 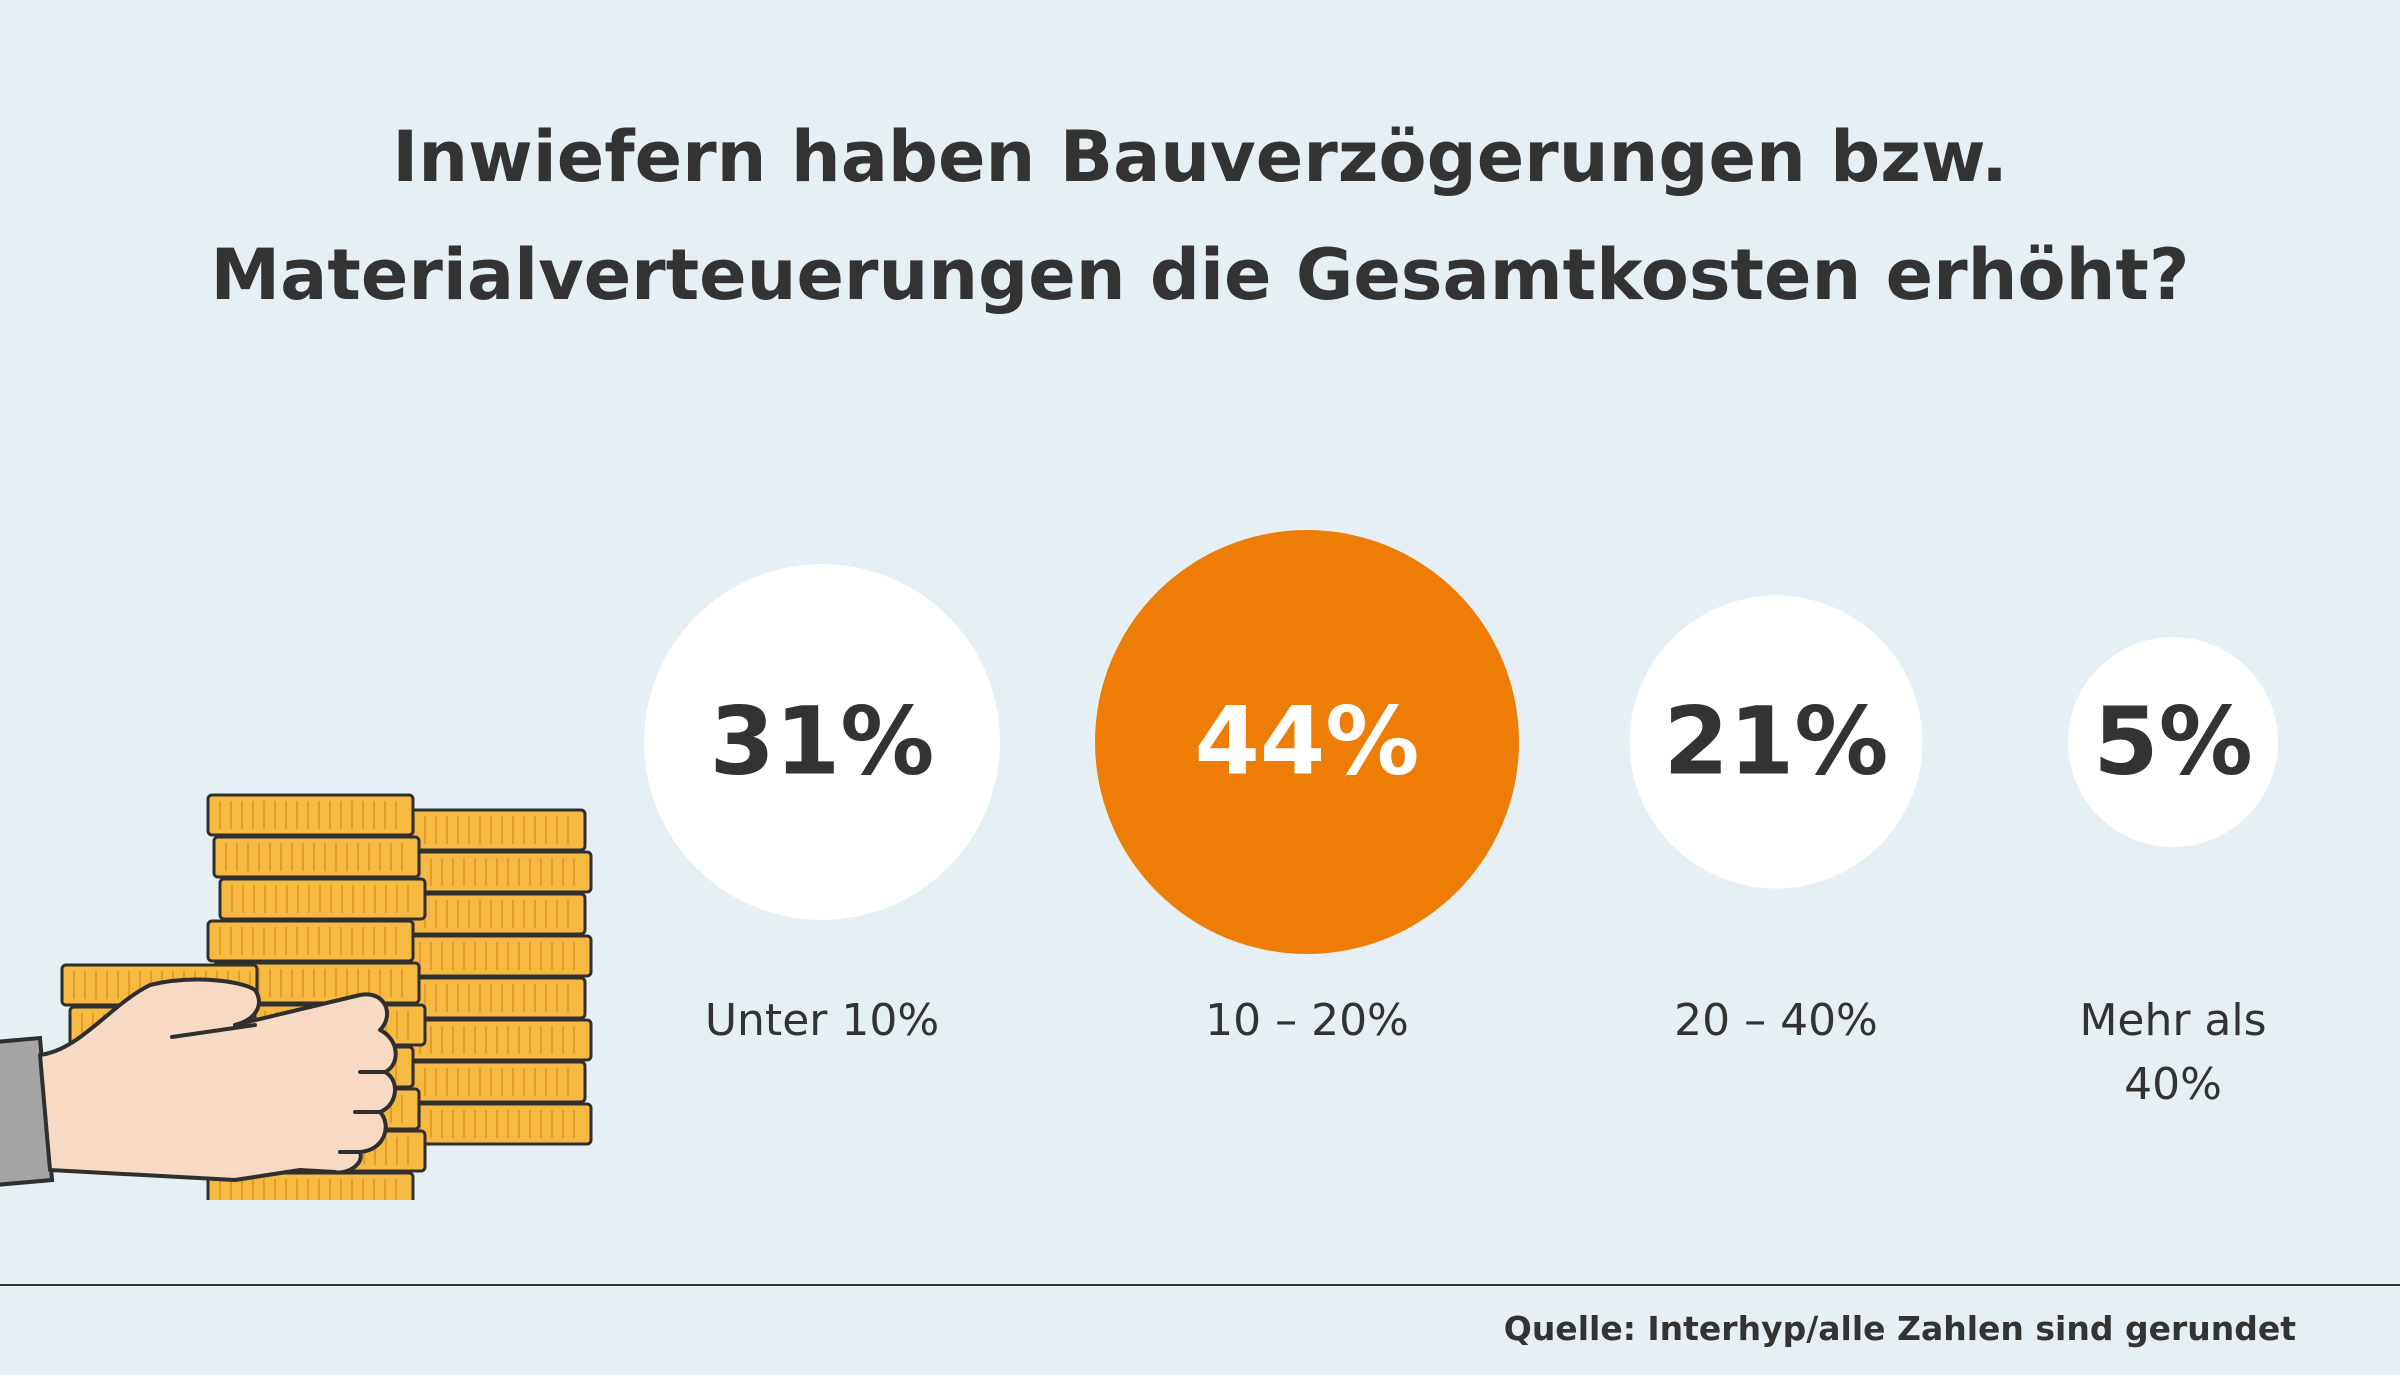 What do you see at coordinates (1307, 1020) in the screenshot?
I see `bubble-category-label-1: 10 – 20%` at bounding box center [1307, 1020].